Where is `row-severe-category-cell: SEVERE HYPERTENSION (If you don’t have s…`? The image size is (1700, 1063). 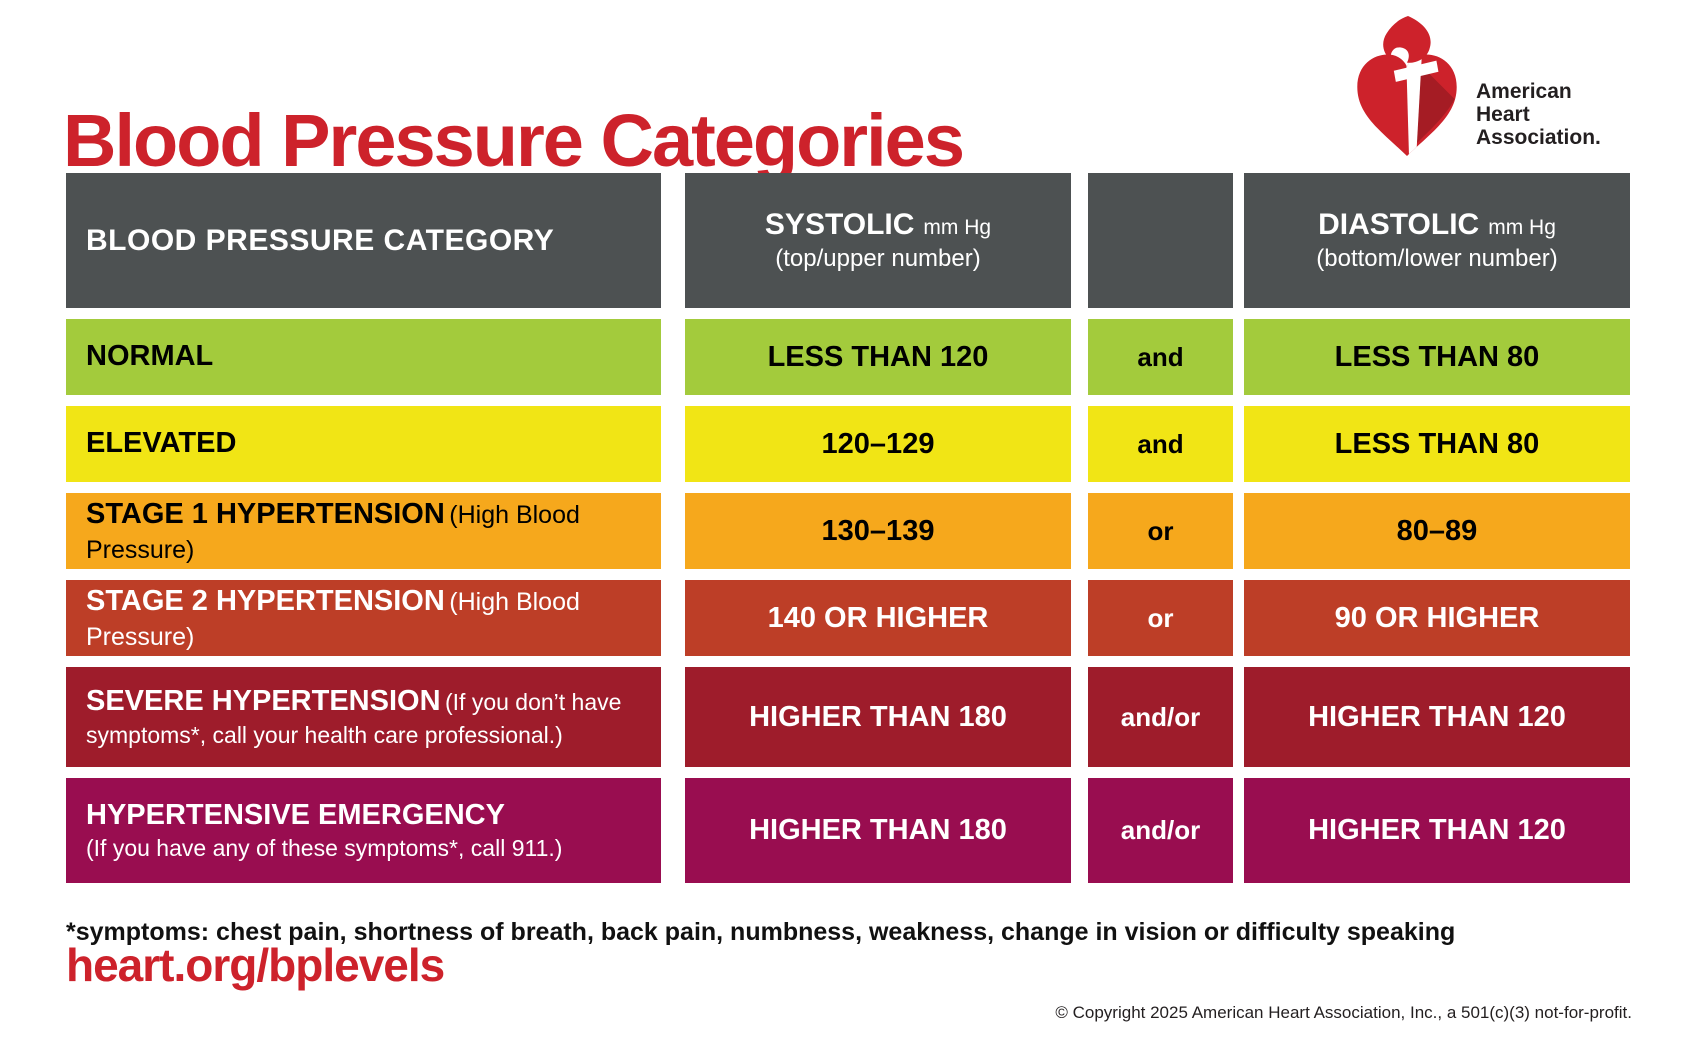
row-severe-category-cell: SEVERE HYPERTENSION (If you don’t have s… is located at coordinates (363, 717).